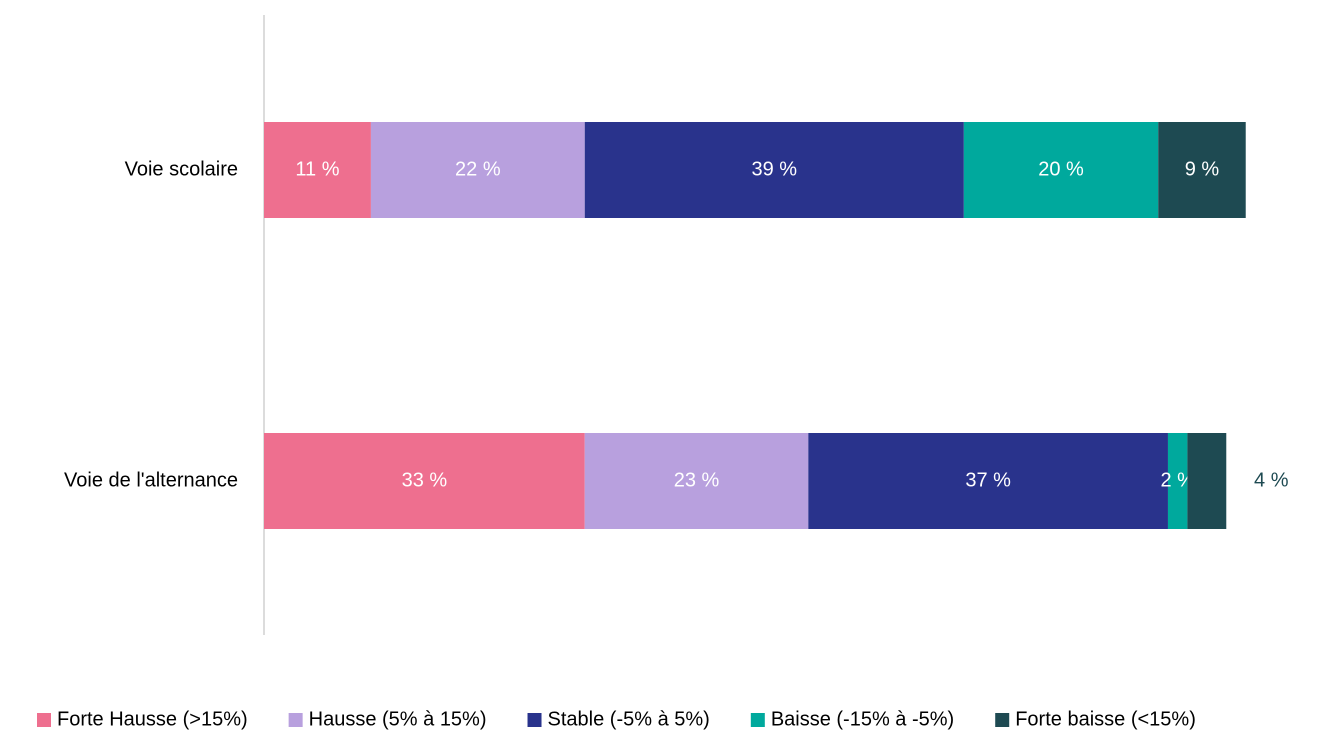 The width and height of the screenshot is (1322, 731). Describe the element at coordinates (862, 719) in the screenshot. I see `legend-label: Baisse (-15% à -5%)` at that location.